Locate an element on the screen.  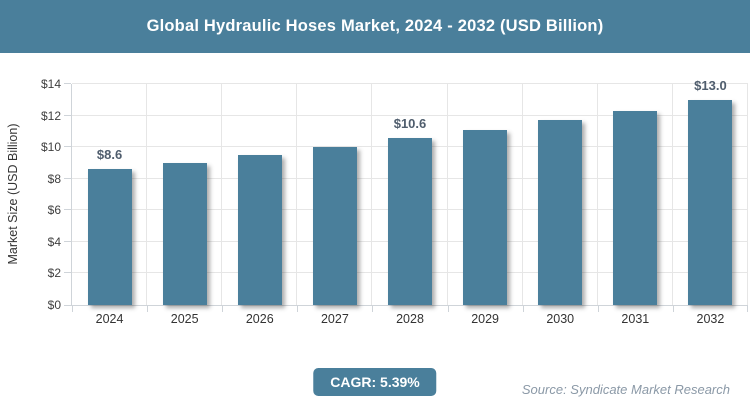
x-tick-label: 2030 is located at coordinates (560, 319).